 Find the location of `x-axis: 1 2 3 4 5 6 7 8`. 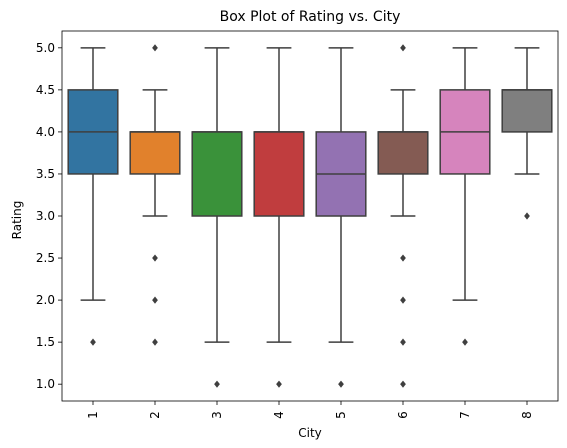

x-axis: 1 2 3 4 5 6 7 8 is located at coordinates (310, 410).